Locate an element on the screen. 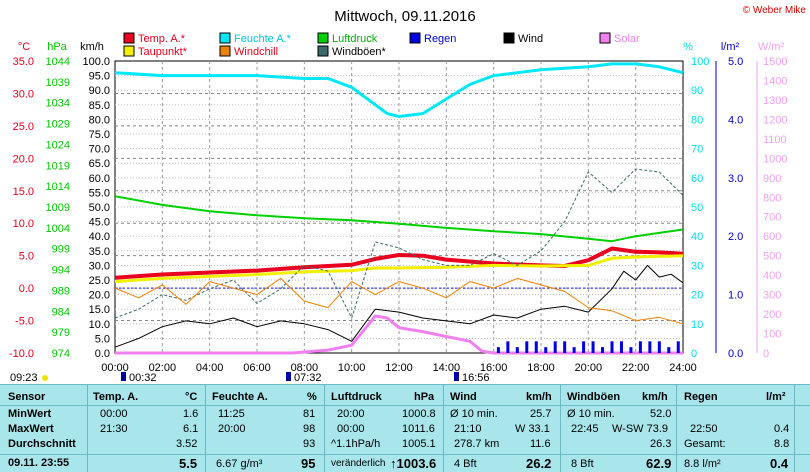  row-label-max: MaxWert is located at coordinates (31, 429).